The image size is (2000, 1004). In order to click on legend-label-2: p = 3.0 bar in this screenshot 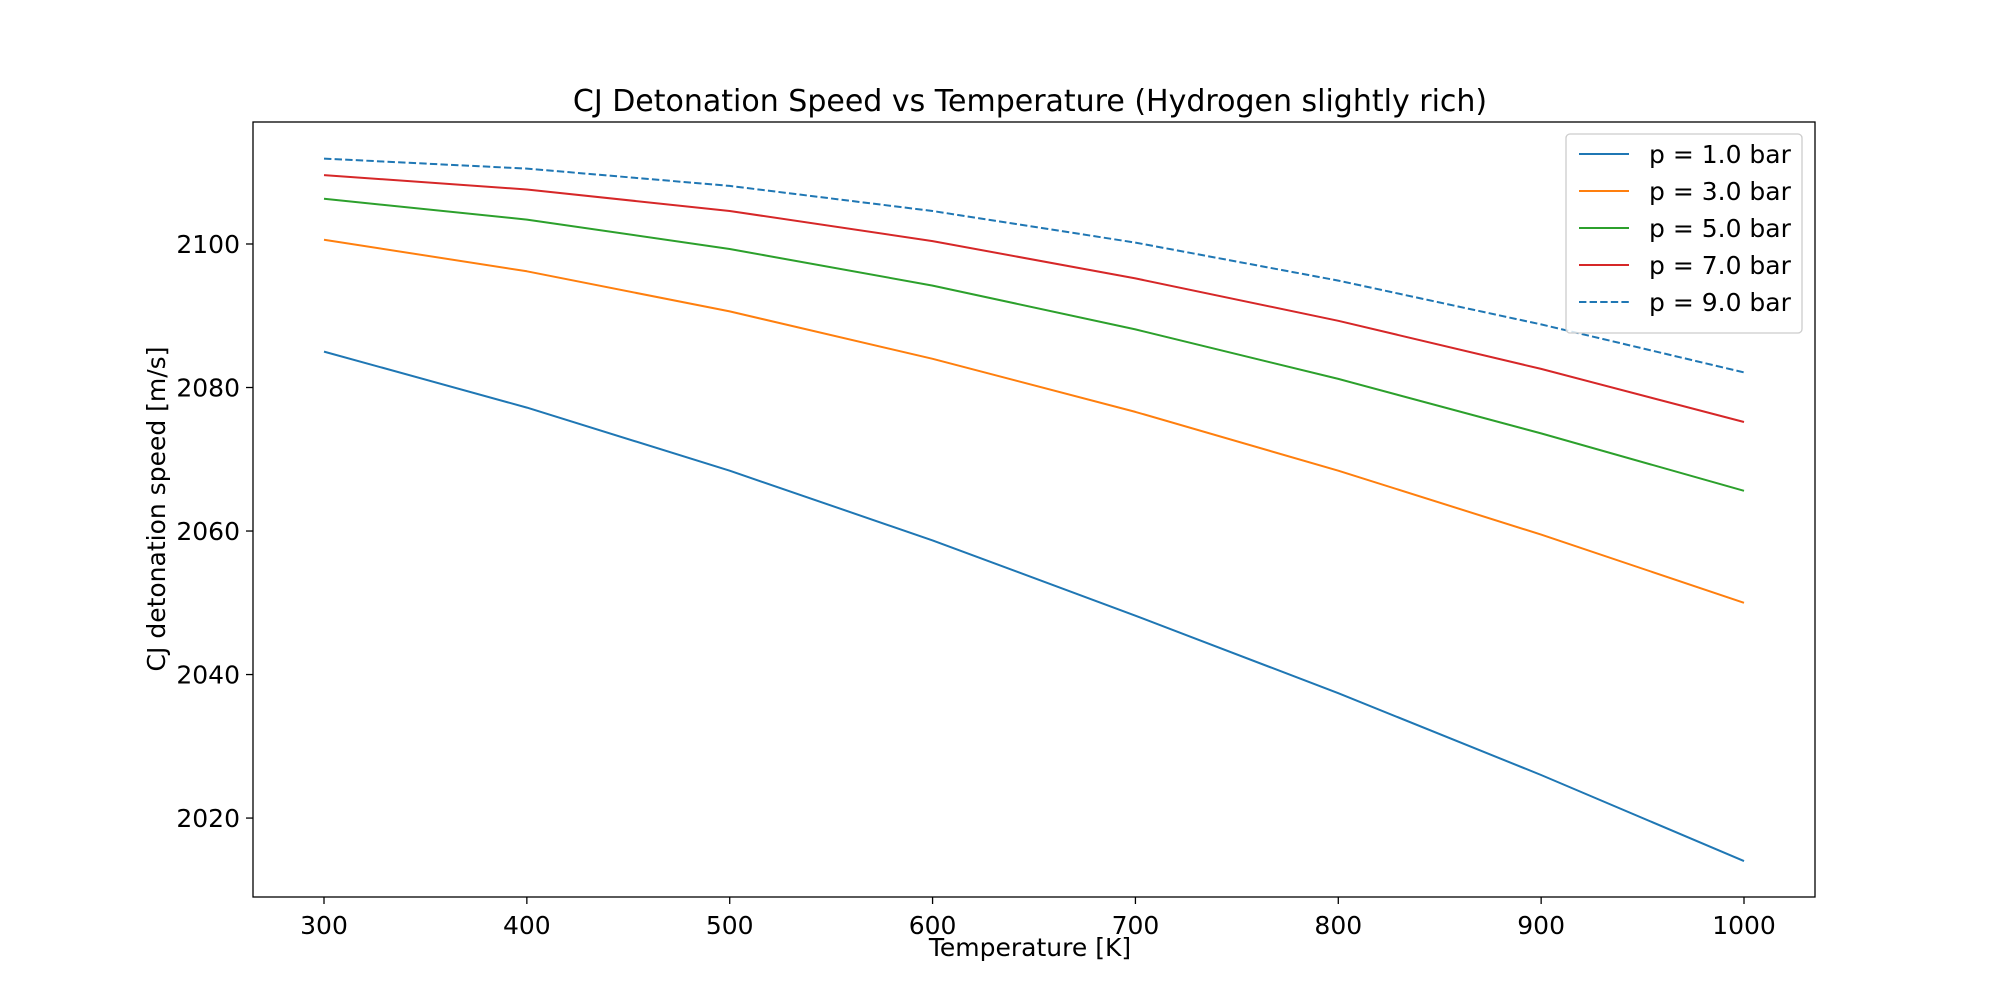, I will do `click(1720, 191)`.